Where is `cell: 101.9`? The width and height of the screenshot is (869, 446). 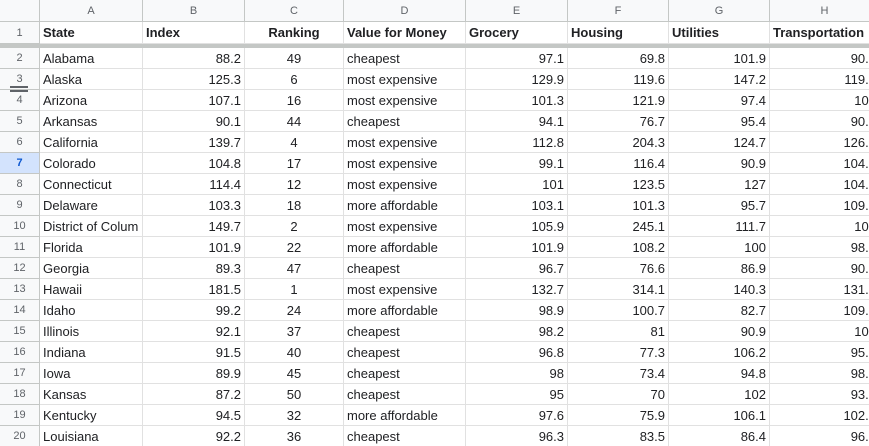 cell: 101.9 is located at coordinates (517, 247).